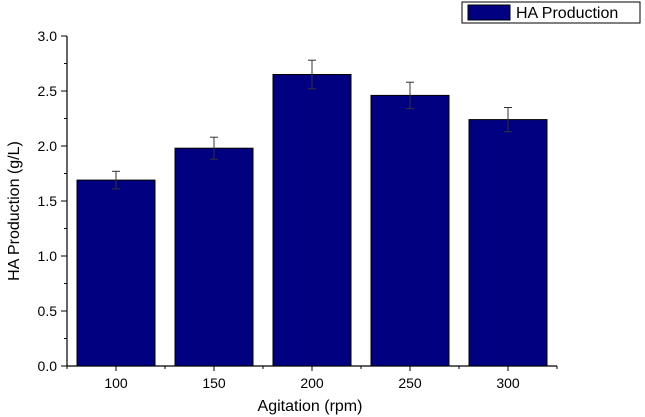 Image resolution: width=645 pixels, height=417 pixels. What do you see at coordinates (48, 311) in the screenshot?
I see `y-tick-label: 0.5` at bounding box center [48, 311].